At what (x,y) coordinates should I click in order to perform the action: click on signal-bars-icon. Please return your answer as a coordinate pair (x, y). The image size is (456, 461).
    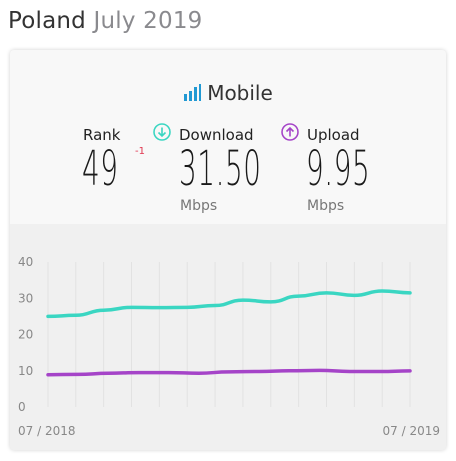
    Looking at the image, I should click on (193, 92).